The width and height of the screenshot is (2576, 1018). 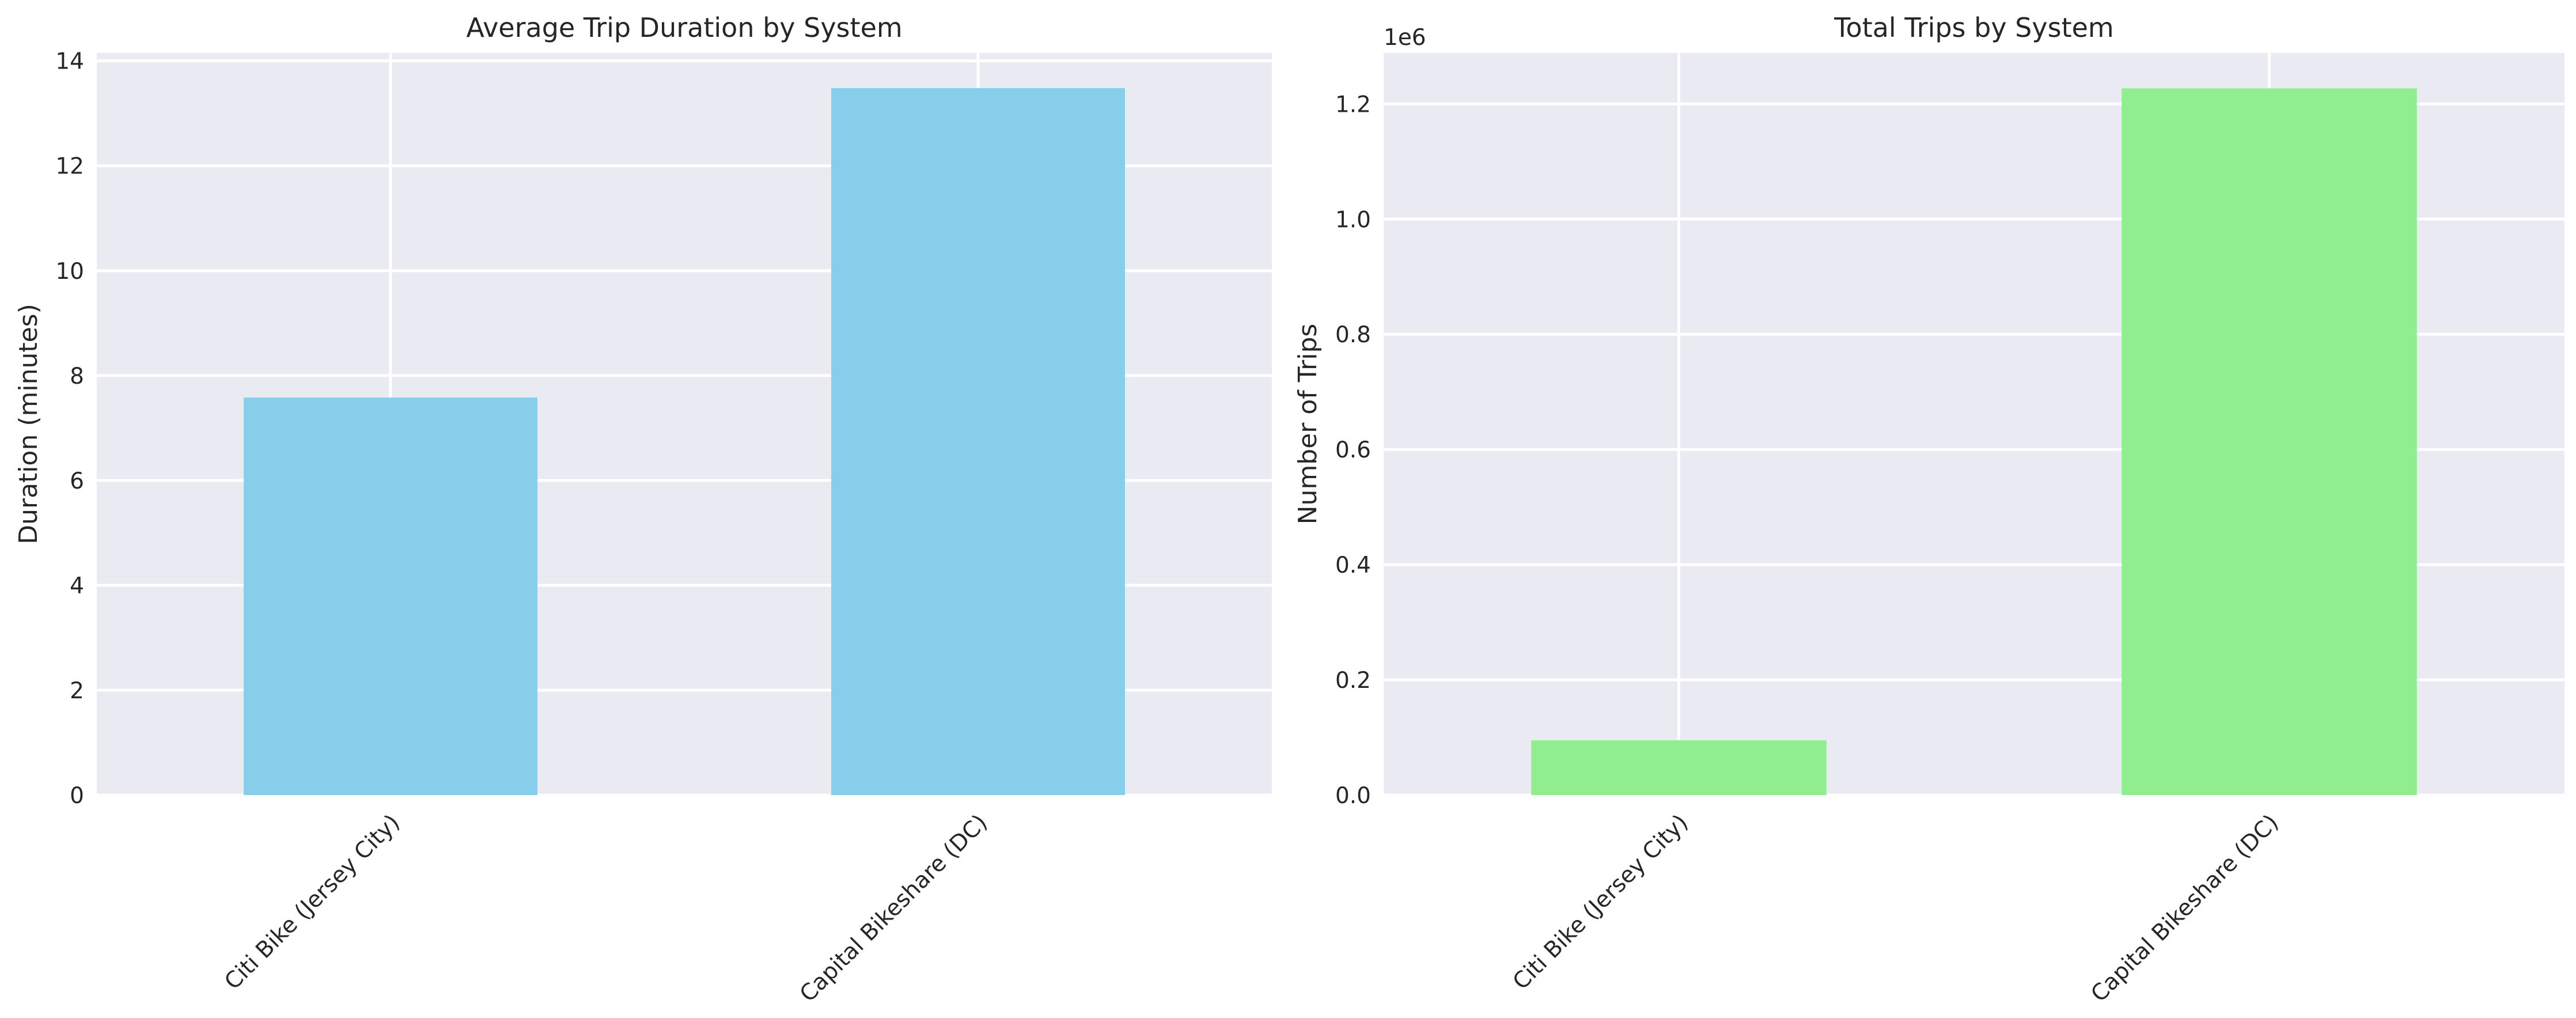 I want to click on trips-x-tick-label: Citi Bike (Jersey City), so click(x=1601, y=902).